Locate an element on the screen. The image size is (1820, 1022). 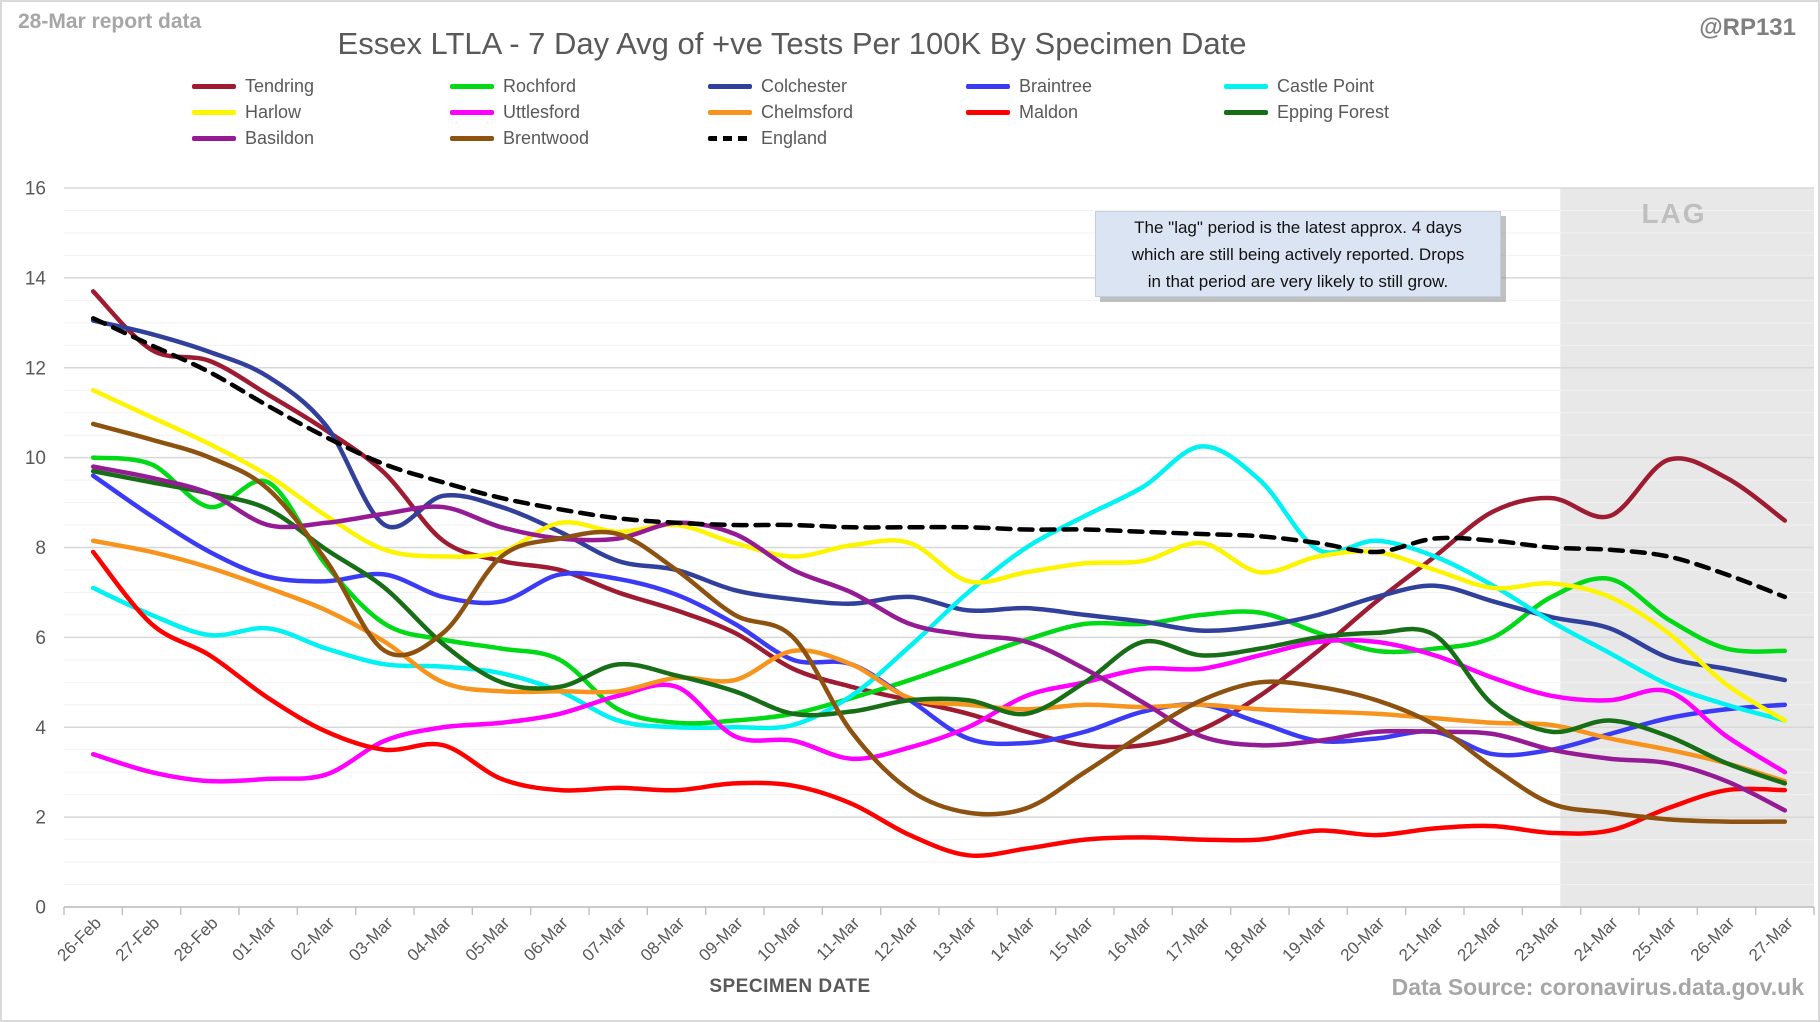
x-tick-label: 26-Feb is located at coordinates (79, 939).